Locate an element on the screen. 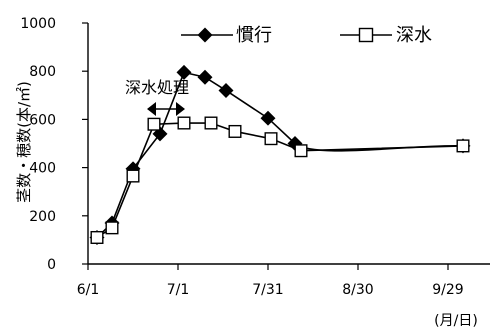 The image size is (494, 333). legend-label-deepwater: 深水 is located at coordinates (414, 35).